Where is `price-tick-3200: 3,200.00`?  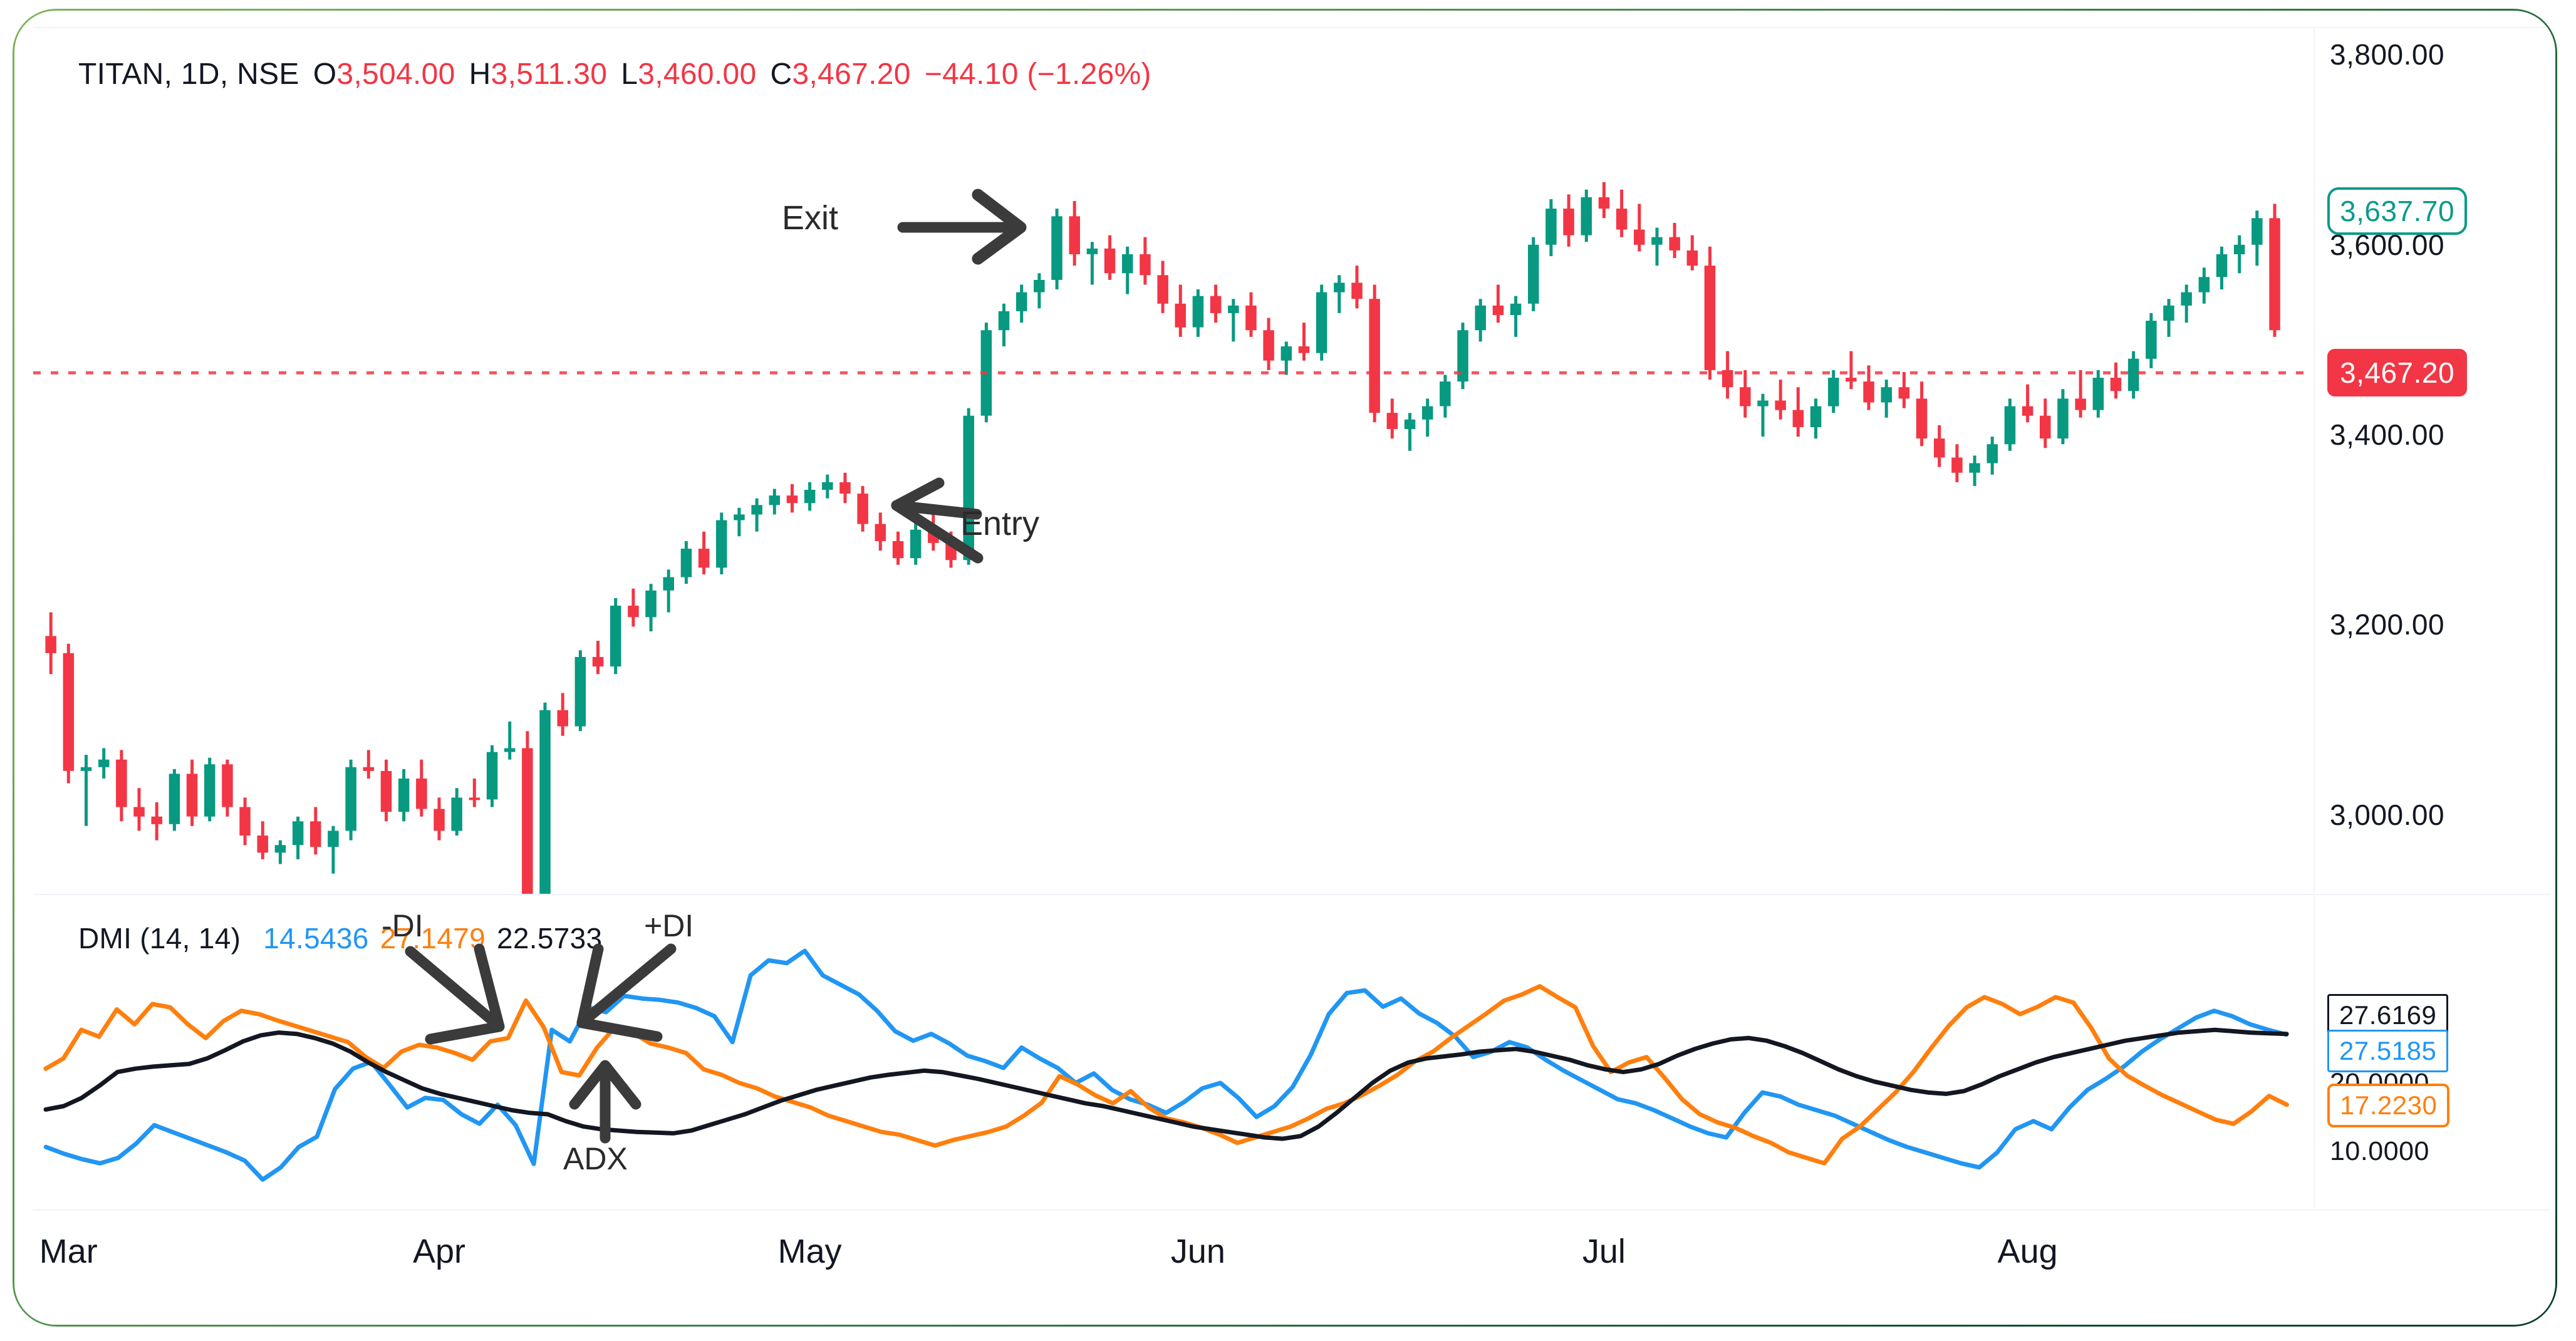 price-tick-3200: 3,200.00 is located at coordinates (2387, 624).